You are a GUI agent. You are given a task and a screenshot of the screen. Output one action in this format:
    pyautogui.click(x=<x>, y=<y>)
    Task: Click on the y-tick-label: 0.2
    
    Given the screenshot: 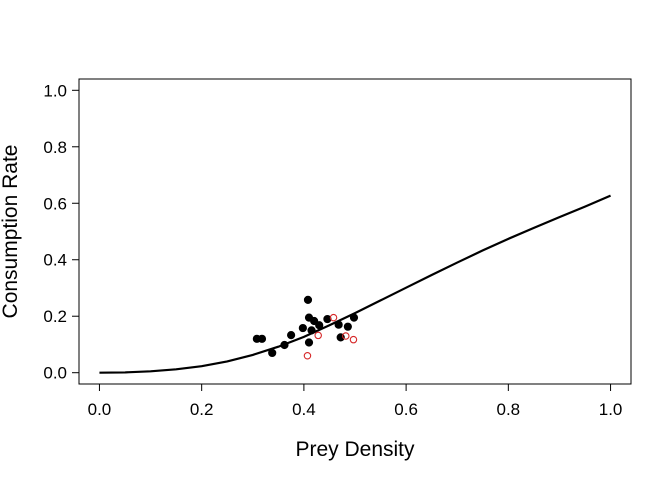 What is the action you would take?
    pyautogui.click(x=55, y=316)
    